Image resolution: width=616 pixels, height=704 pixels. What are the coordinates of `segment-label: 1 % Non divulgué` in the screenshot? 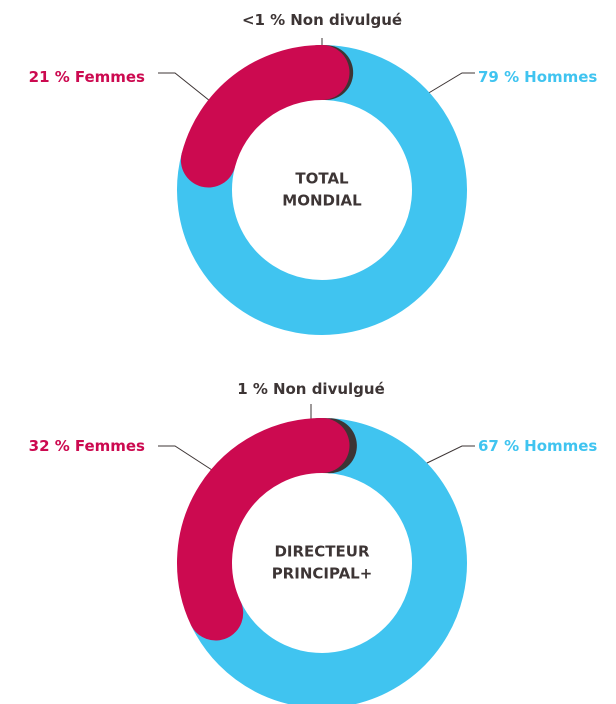 It's located at (311, 389).